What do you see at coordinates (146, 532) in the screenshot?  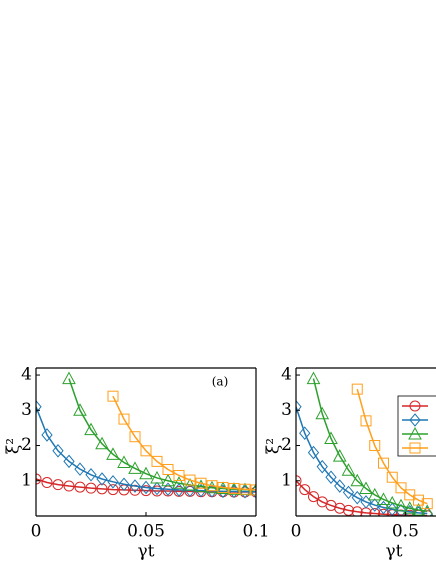 I see `x-tick-label: 0.05` at bounding box center [146, 532].